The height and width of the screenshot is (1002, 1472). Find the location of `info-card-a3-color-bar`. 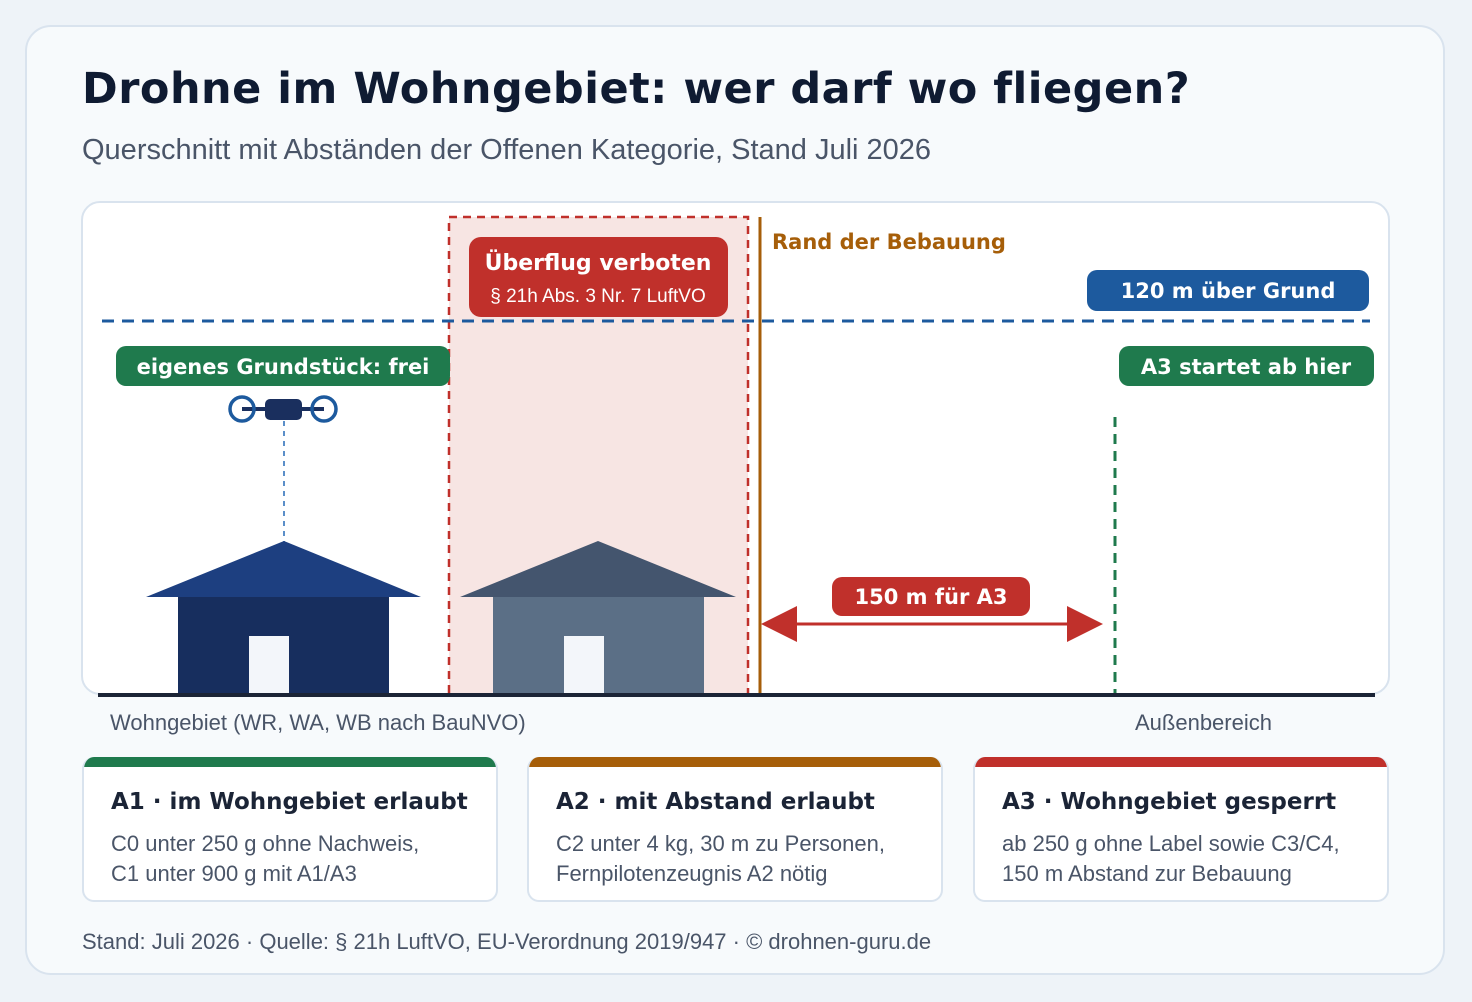

info-card-a3-color-bar is located at coordinates (1181, 762).